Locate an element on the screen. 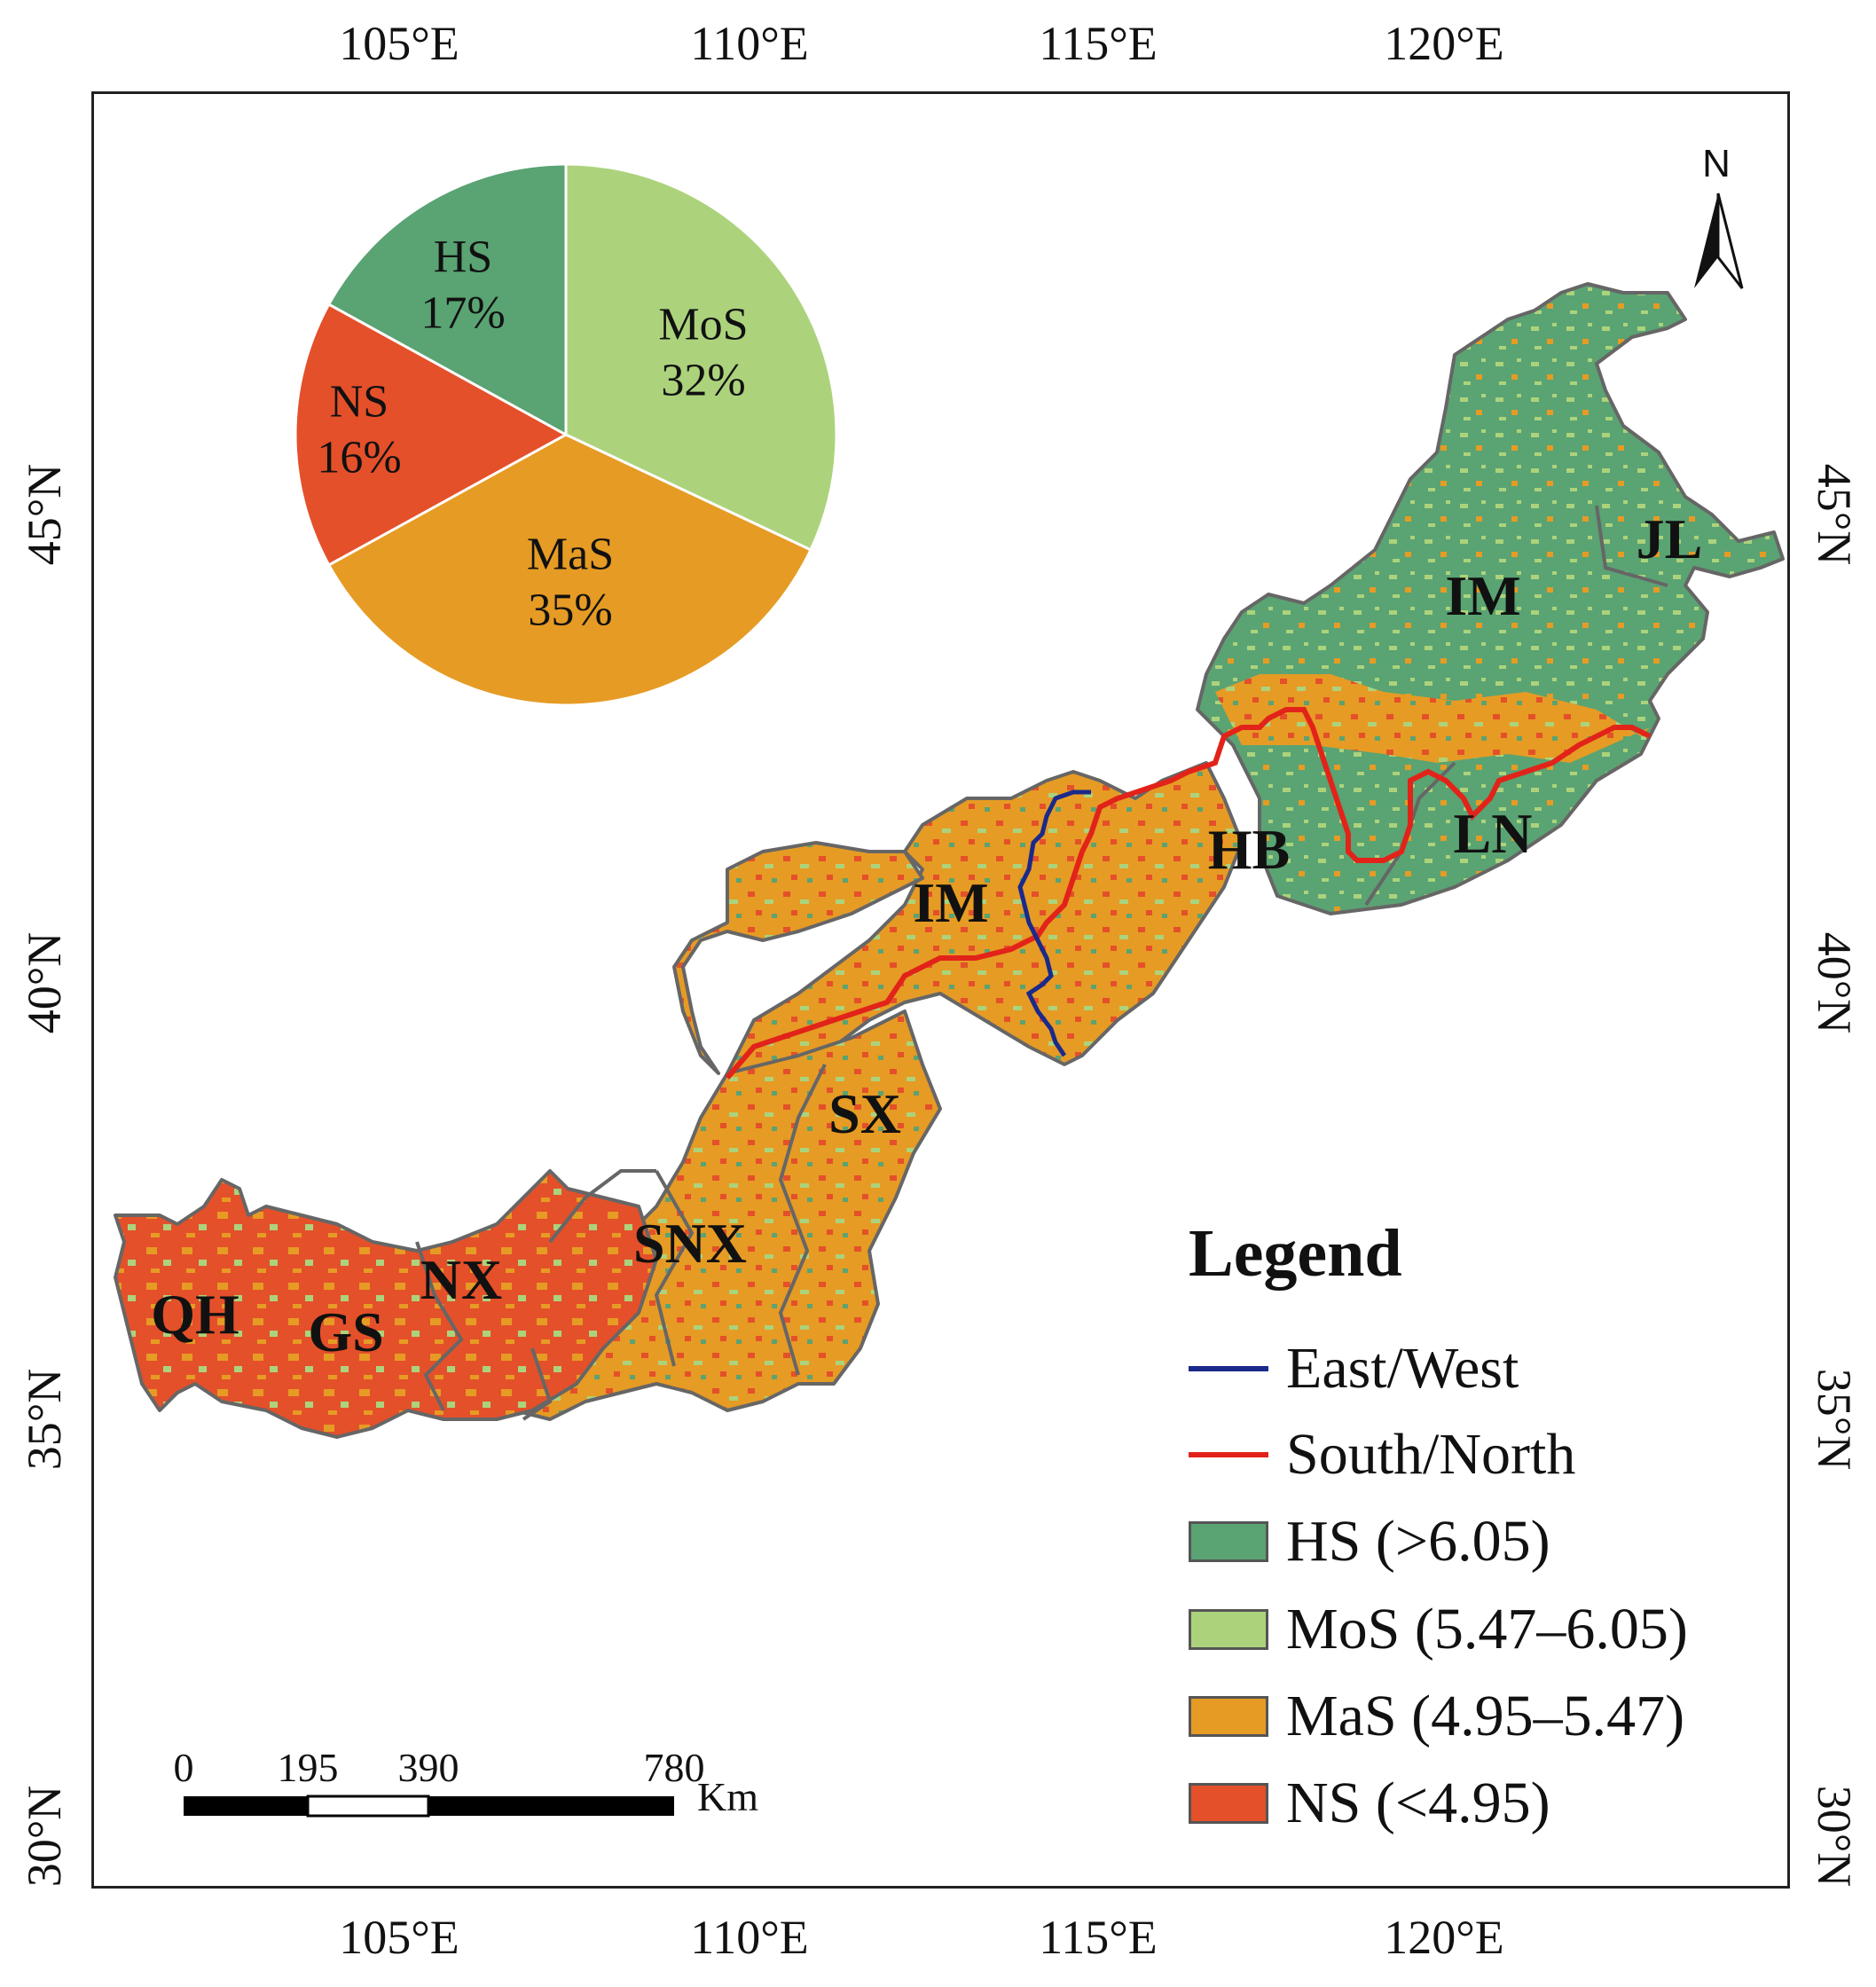 This screenshot has height=1987, width=1876. legend-label-south-north: South/North is located at coordinates (1431, 1454).